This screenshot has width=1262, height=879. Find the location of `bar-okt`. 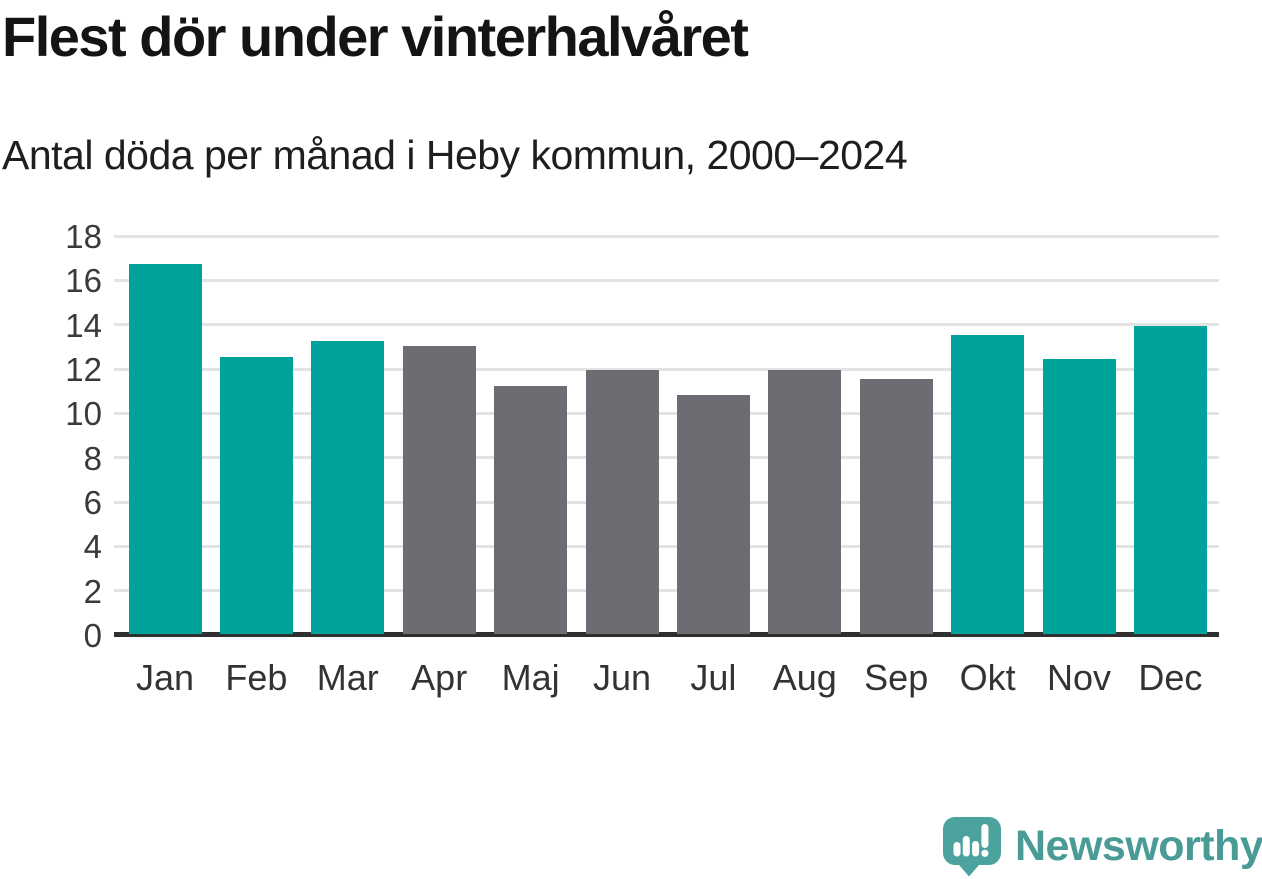

bar-okt is located at coordinates (988, 484).